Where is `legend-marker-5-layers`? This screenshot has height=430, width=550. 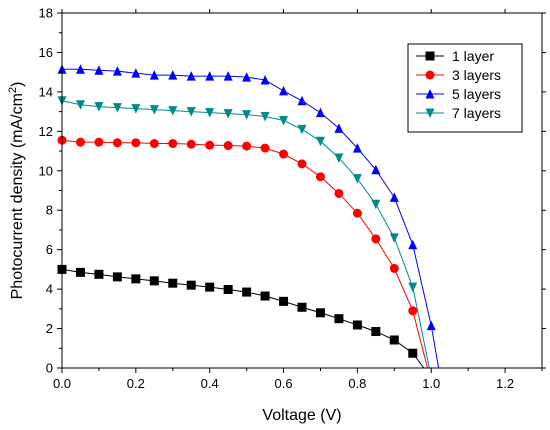 legend-marker-5-layers is located at coordinates (430, 94).